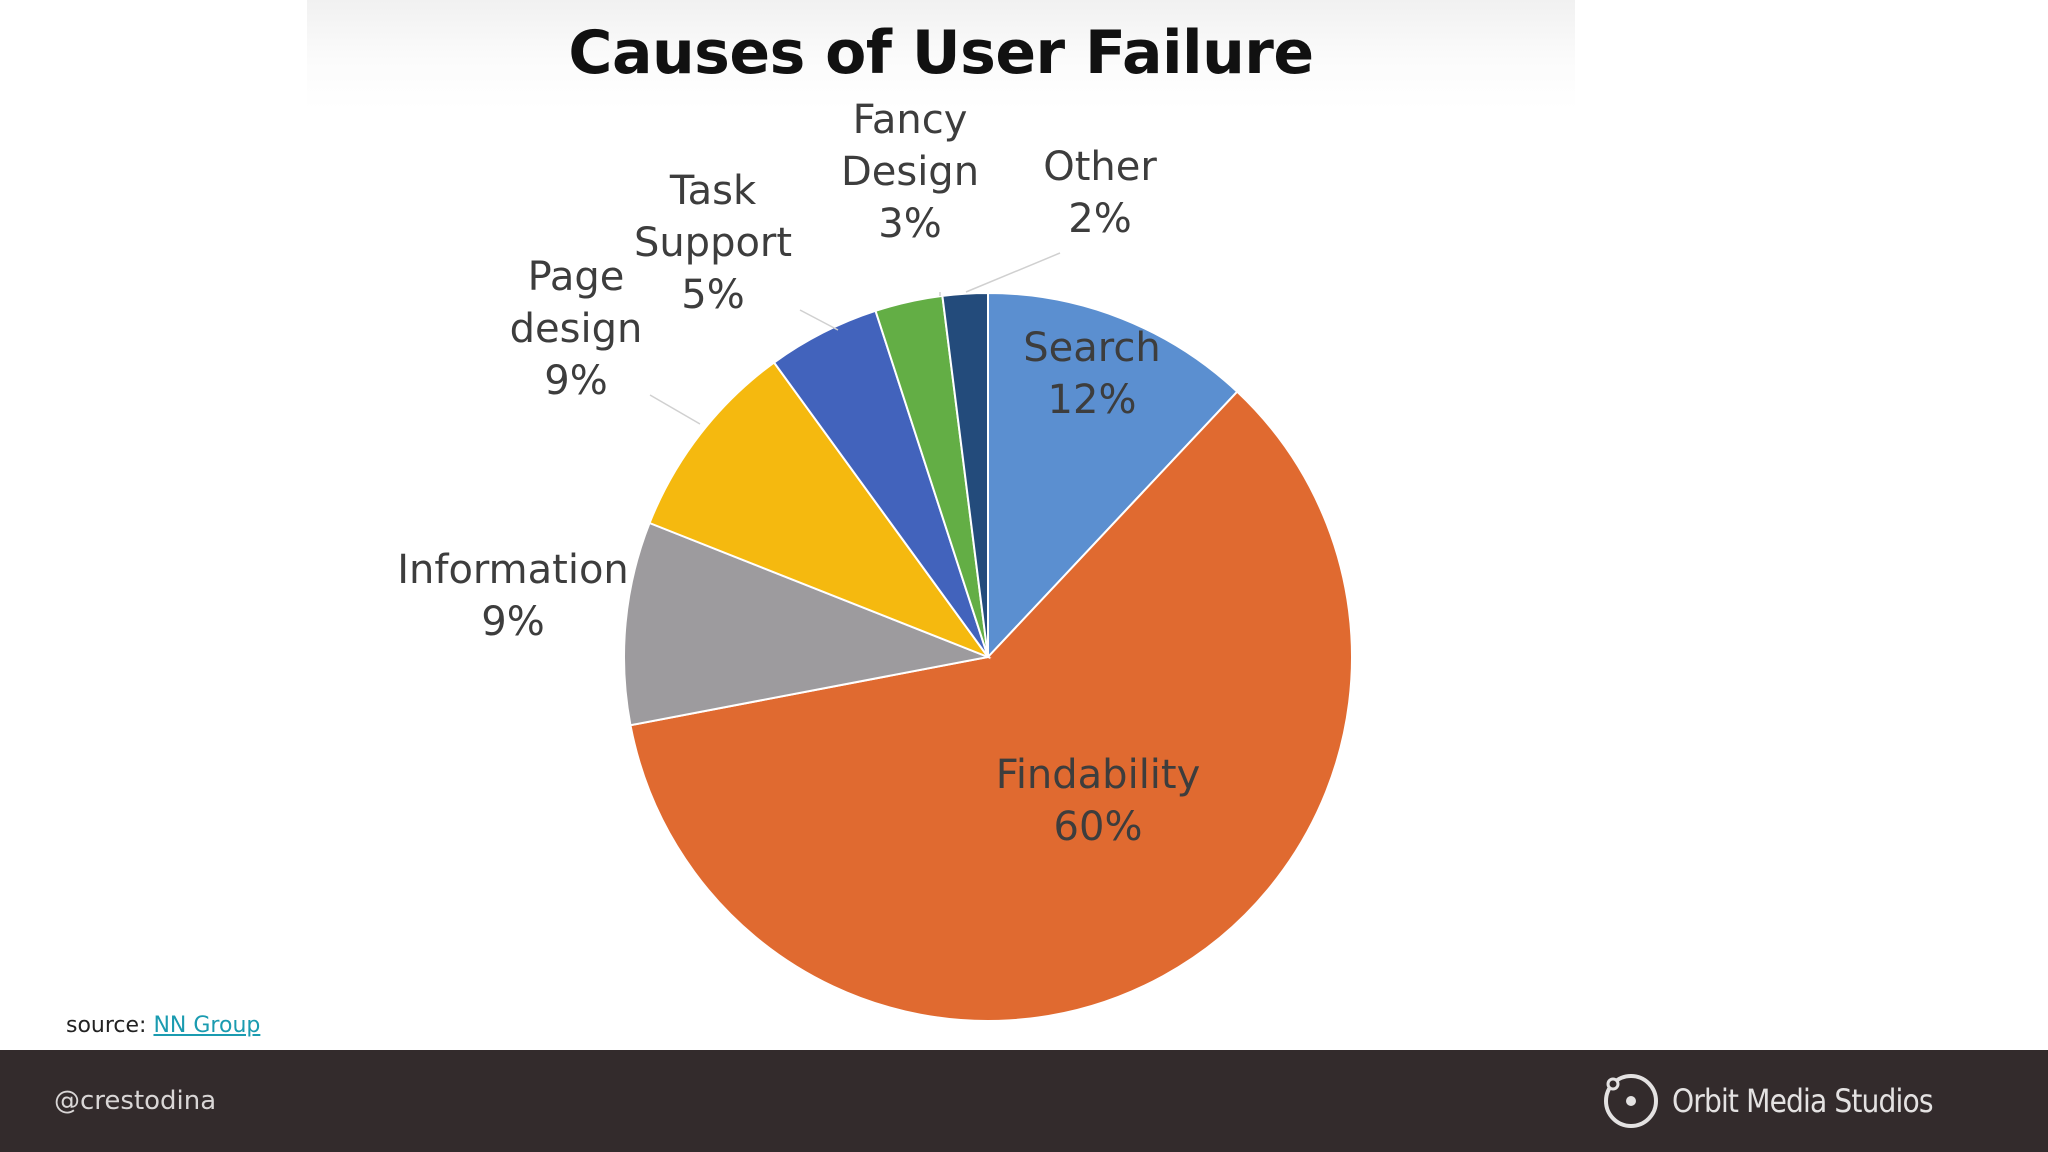 The image size is (2048, 1152). I want to click on source-link: NN Group, so click(207, 1025).